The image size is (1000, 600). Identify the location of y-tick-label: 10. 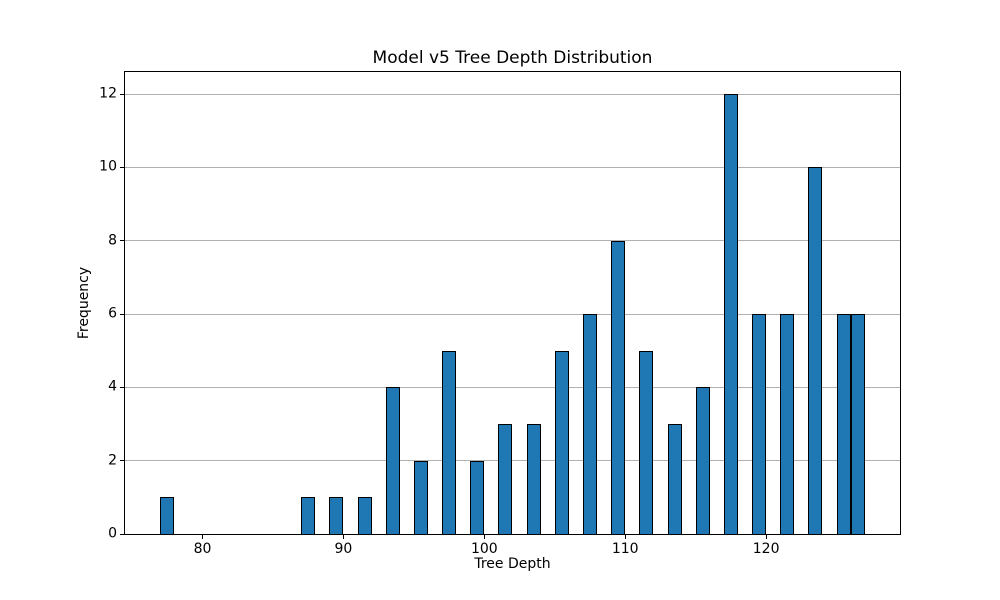
(108, 166).